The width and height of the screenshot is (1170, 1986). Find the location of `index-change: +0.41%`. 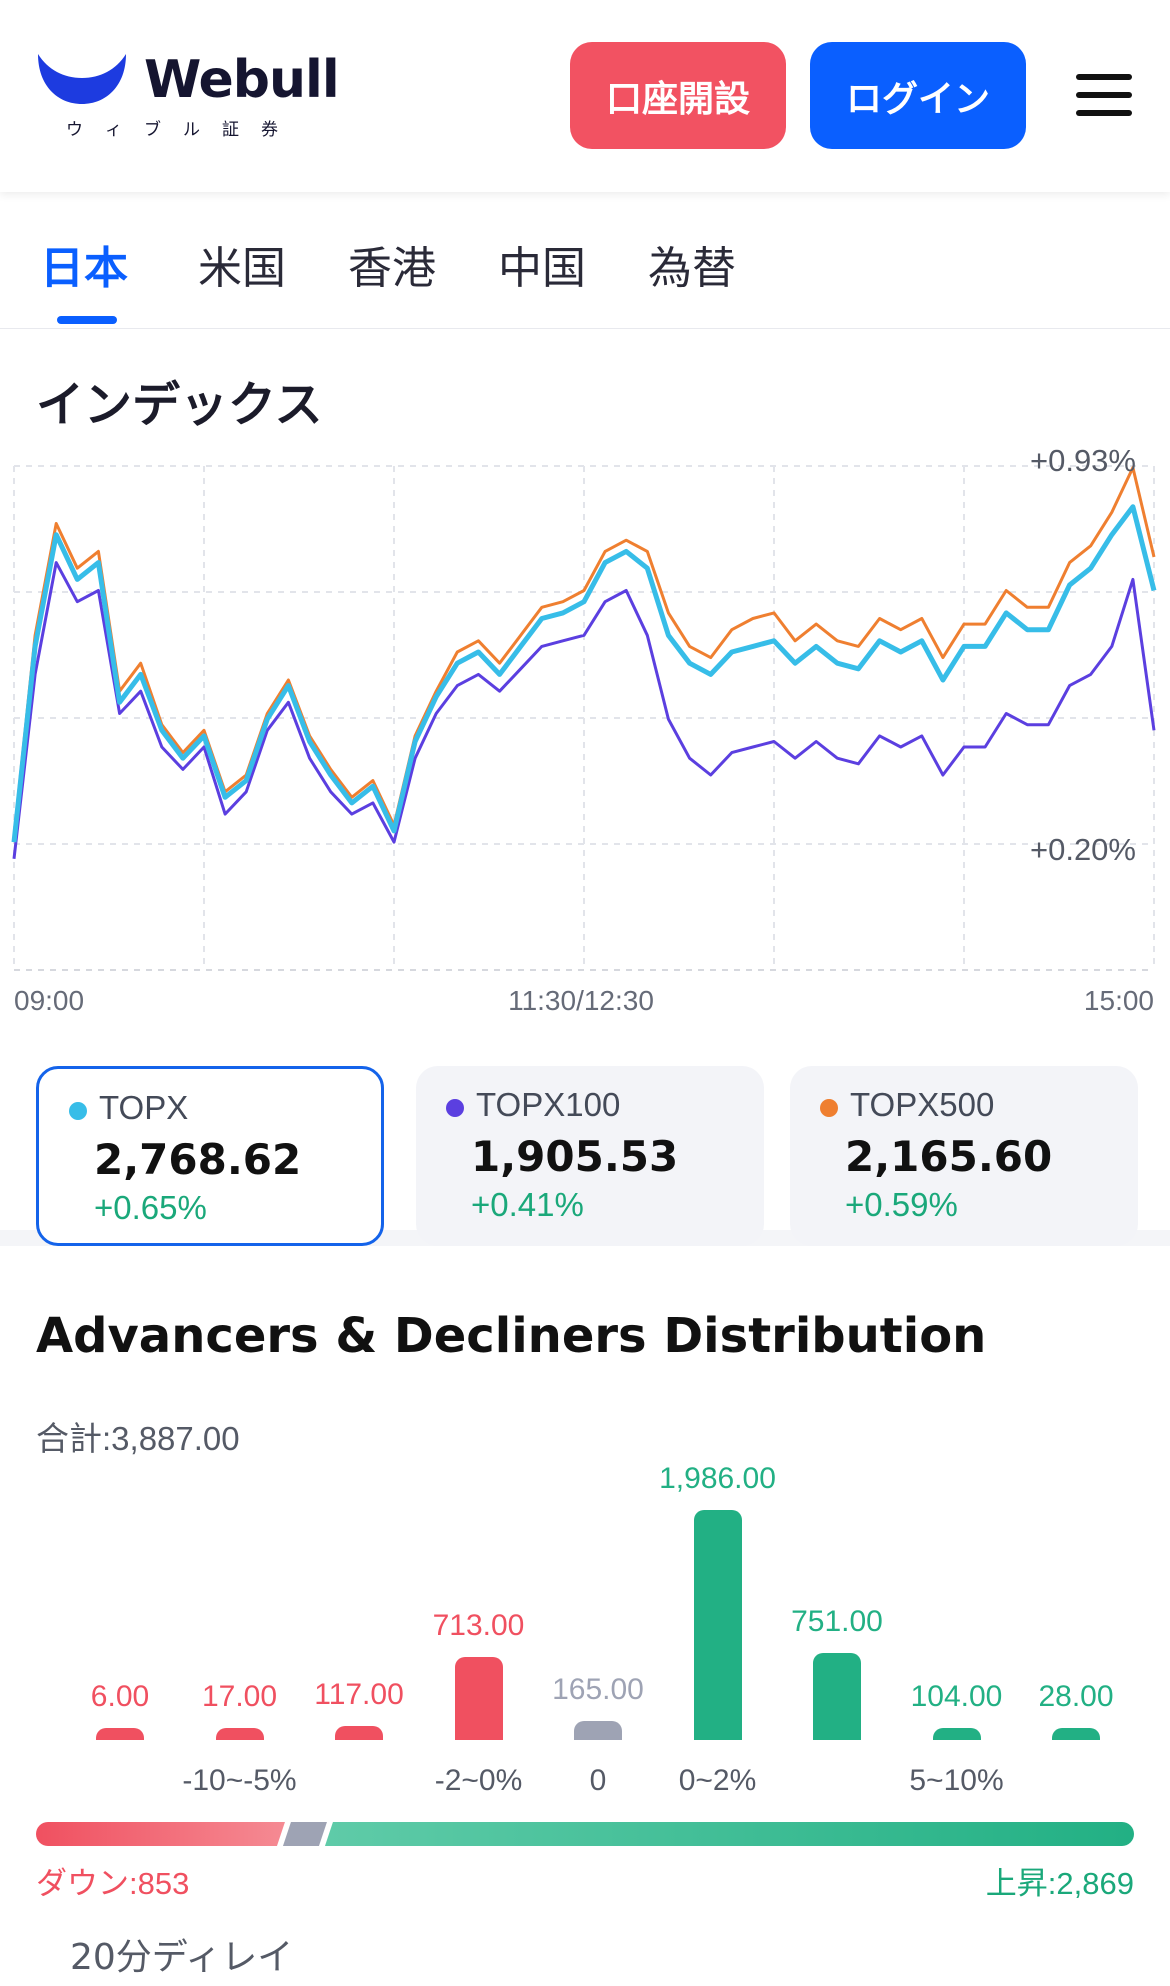

index-change: +0.41% is located at coordinates (527, 1204).